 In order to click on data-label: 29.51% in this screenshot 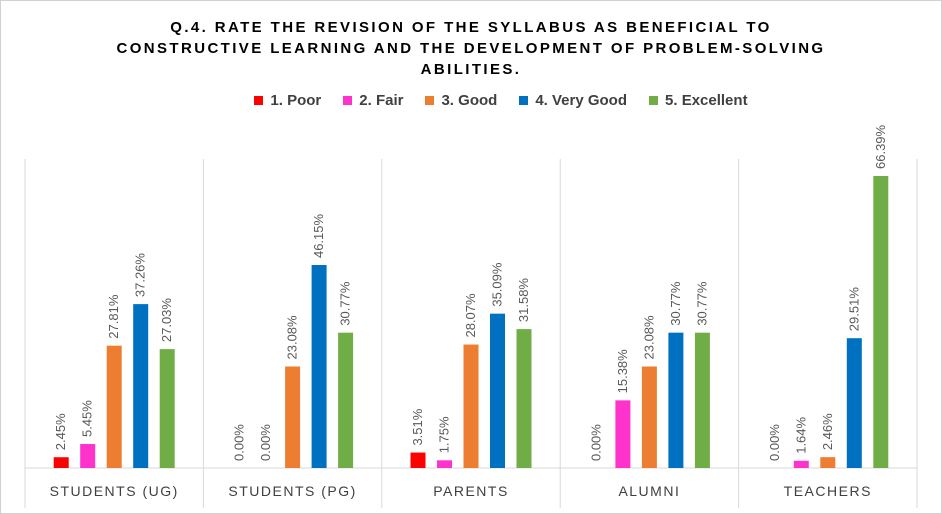, I will do `click(853, 309)`.